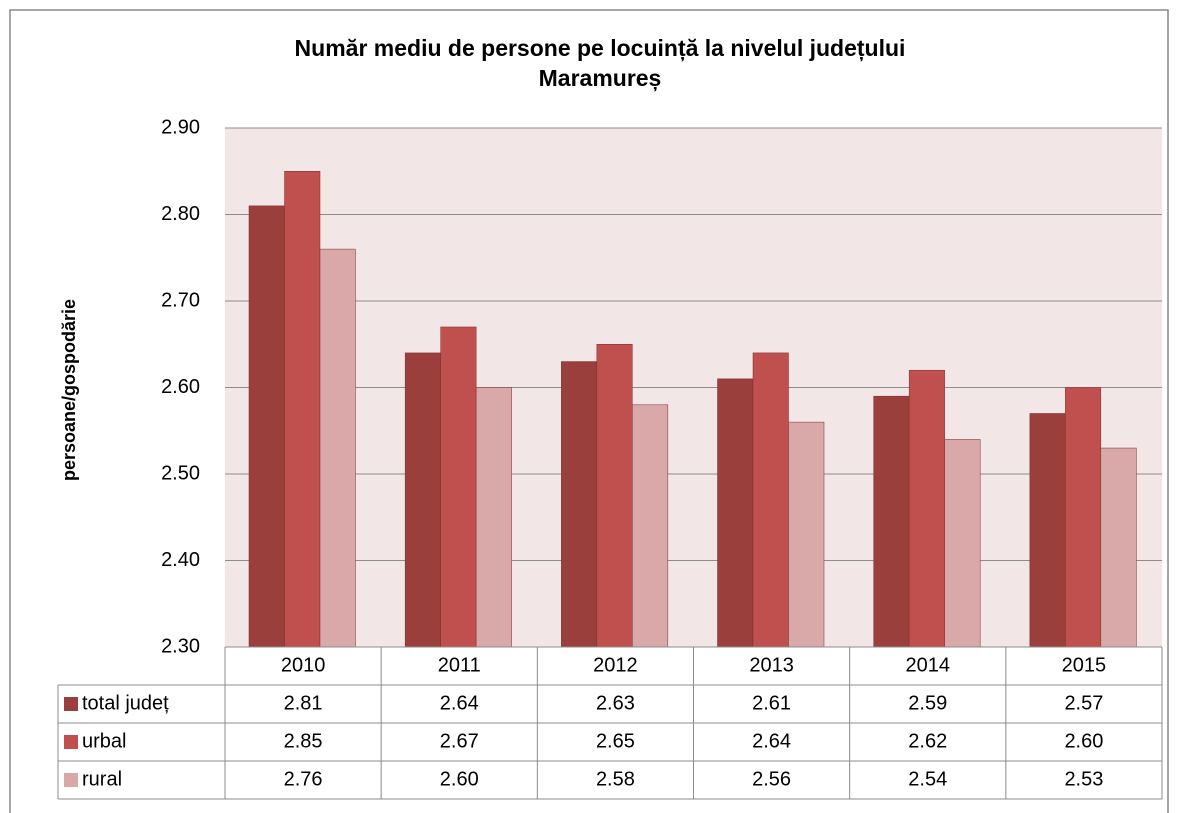 This screenshot has width=1179, height=813. What do you see at coordinates (104, 741) in the screenshot?
I see `legend-label: urbal` at bounding box center [104, 741].